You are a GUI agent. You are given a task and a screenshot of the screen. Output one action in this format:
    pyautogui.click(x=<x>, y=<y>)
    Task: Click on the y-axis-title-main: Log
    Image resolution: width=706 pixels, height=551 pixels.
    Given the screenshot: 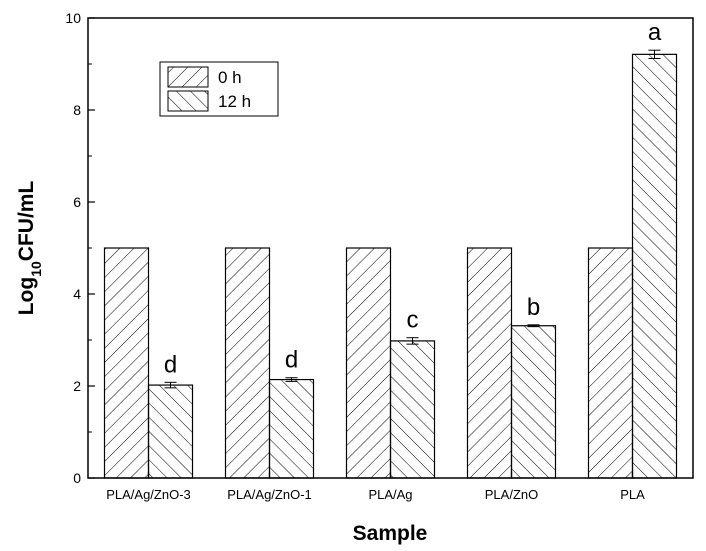 What is the action you would take?
    pyautogui.click(x=26, y=296)
    